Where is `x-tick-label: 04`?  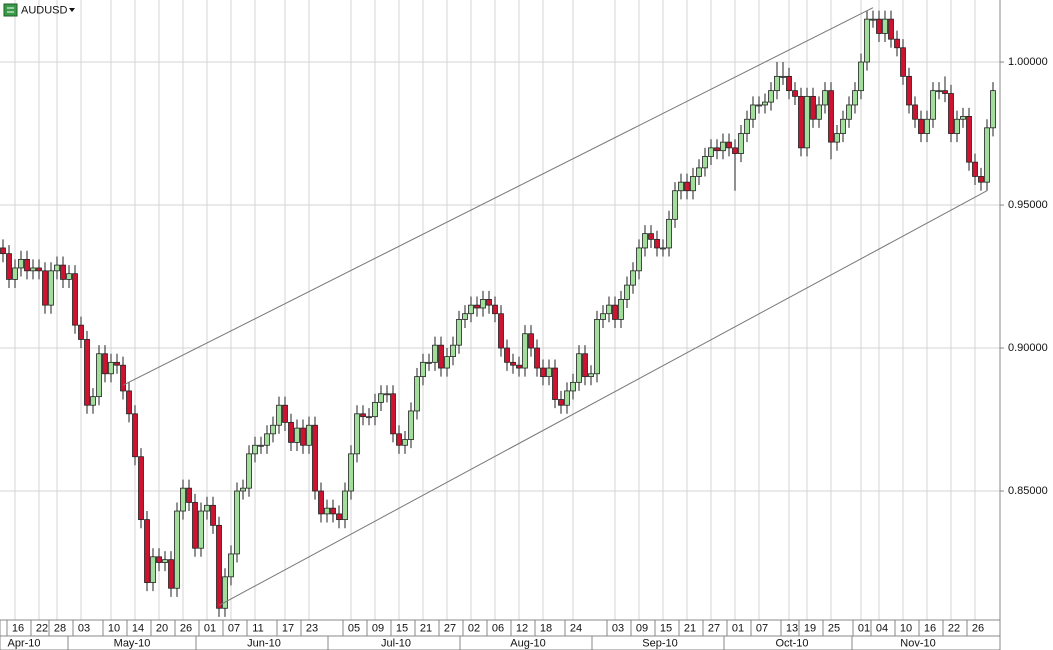
x-tick-label: 04 is located at coordinates (882, 628).